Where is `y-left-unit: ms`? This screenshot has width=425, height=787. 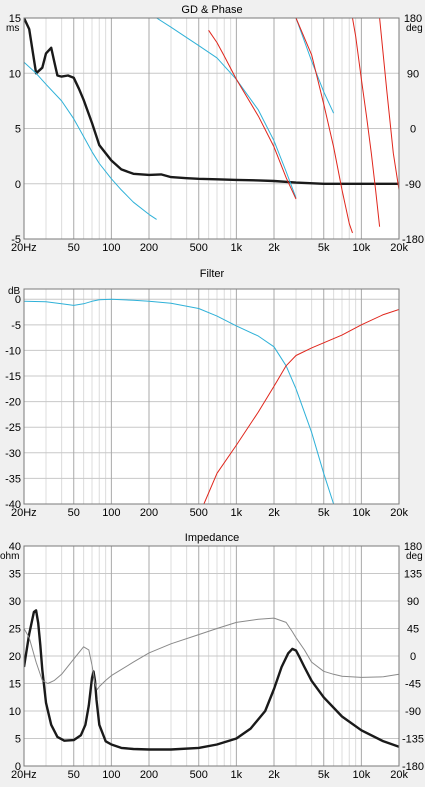 y-left-unit: ms is located at coordinates (12, 28).